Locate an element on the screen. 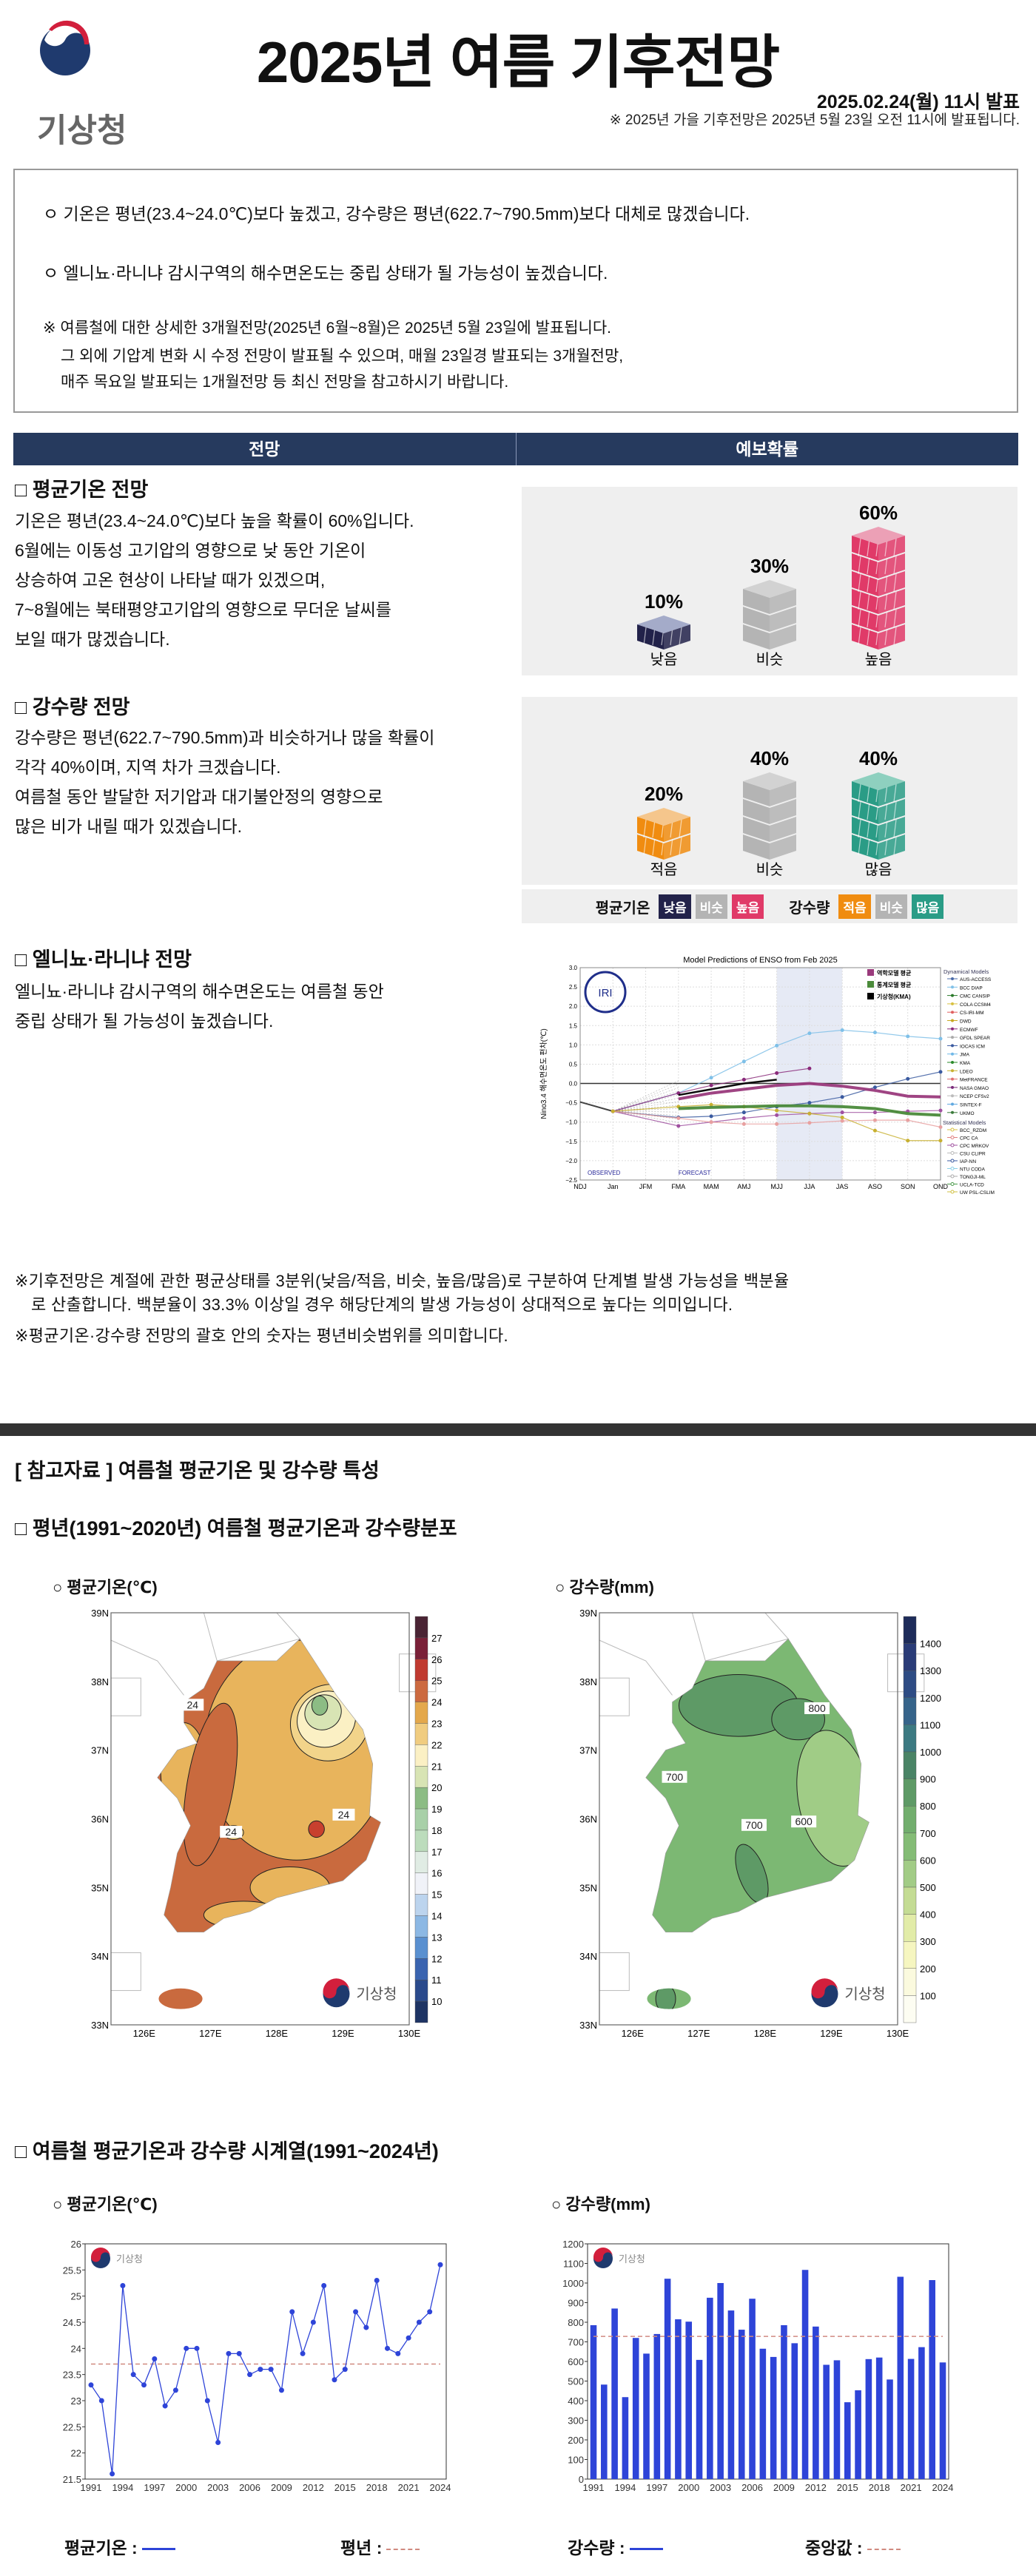 This screenshot has height=2576, width=1036. text-line: 각각 40%이며, 지역 차가 크겠습니다. is located at coordinates (148, 767).